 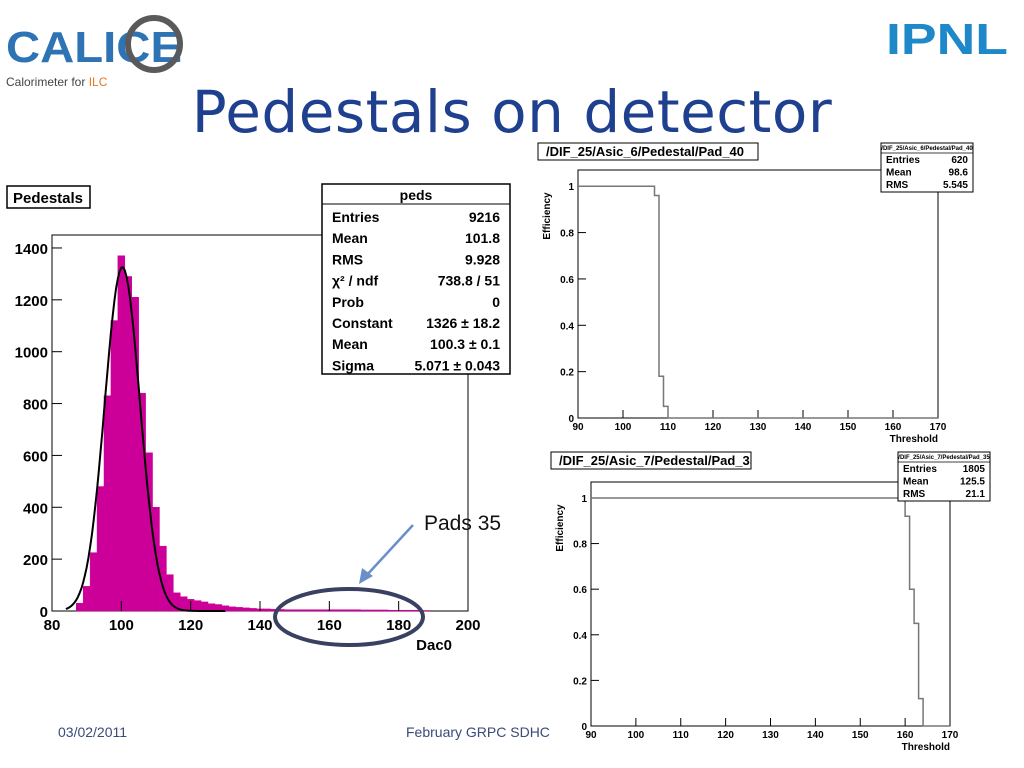 What do you see at coordinates (584, 499) in the screenshot?
I see `y-tick-label: 1` at bounding box center [584, 499].